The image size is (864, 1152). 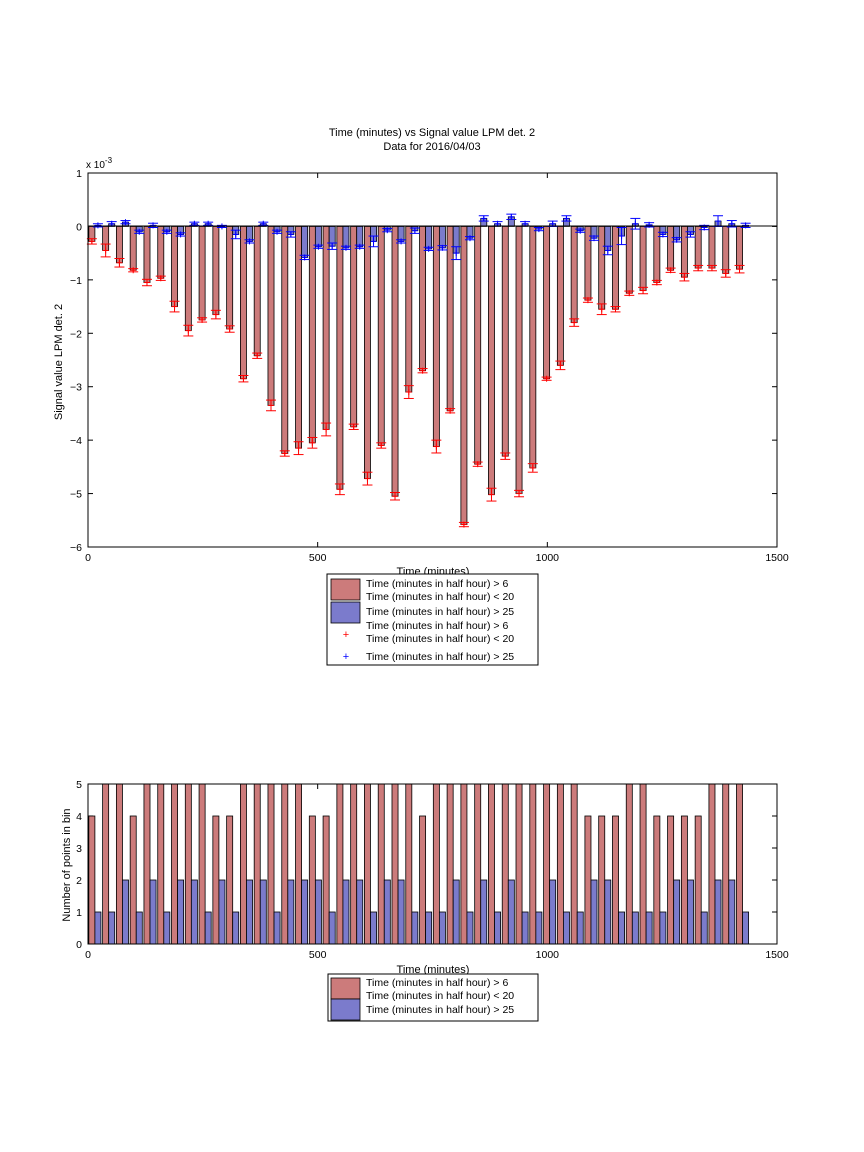 I want to click on x-tick-label: 1000, so click(x=548, y=955).